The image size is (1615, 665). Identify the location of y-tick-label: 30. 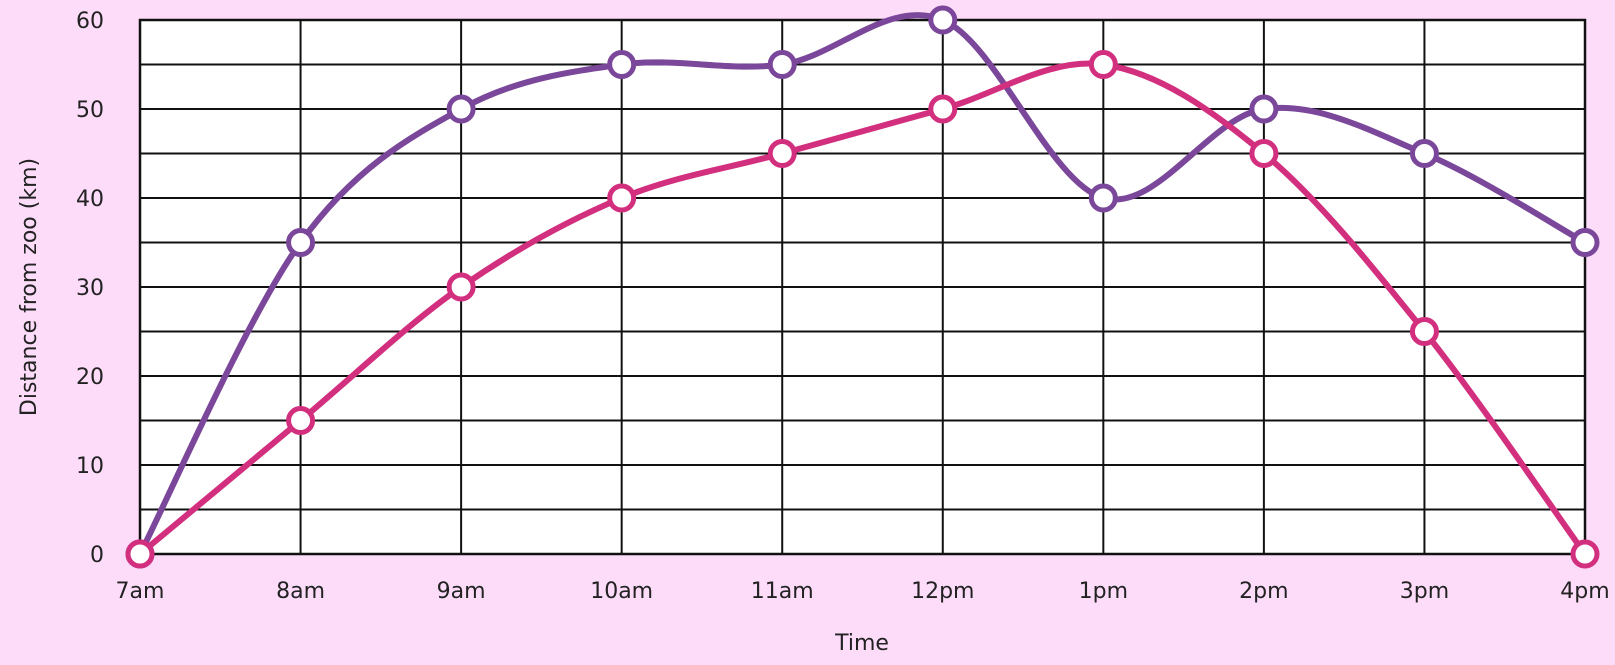
(90, 288).